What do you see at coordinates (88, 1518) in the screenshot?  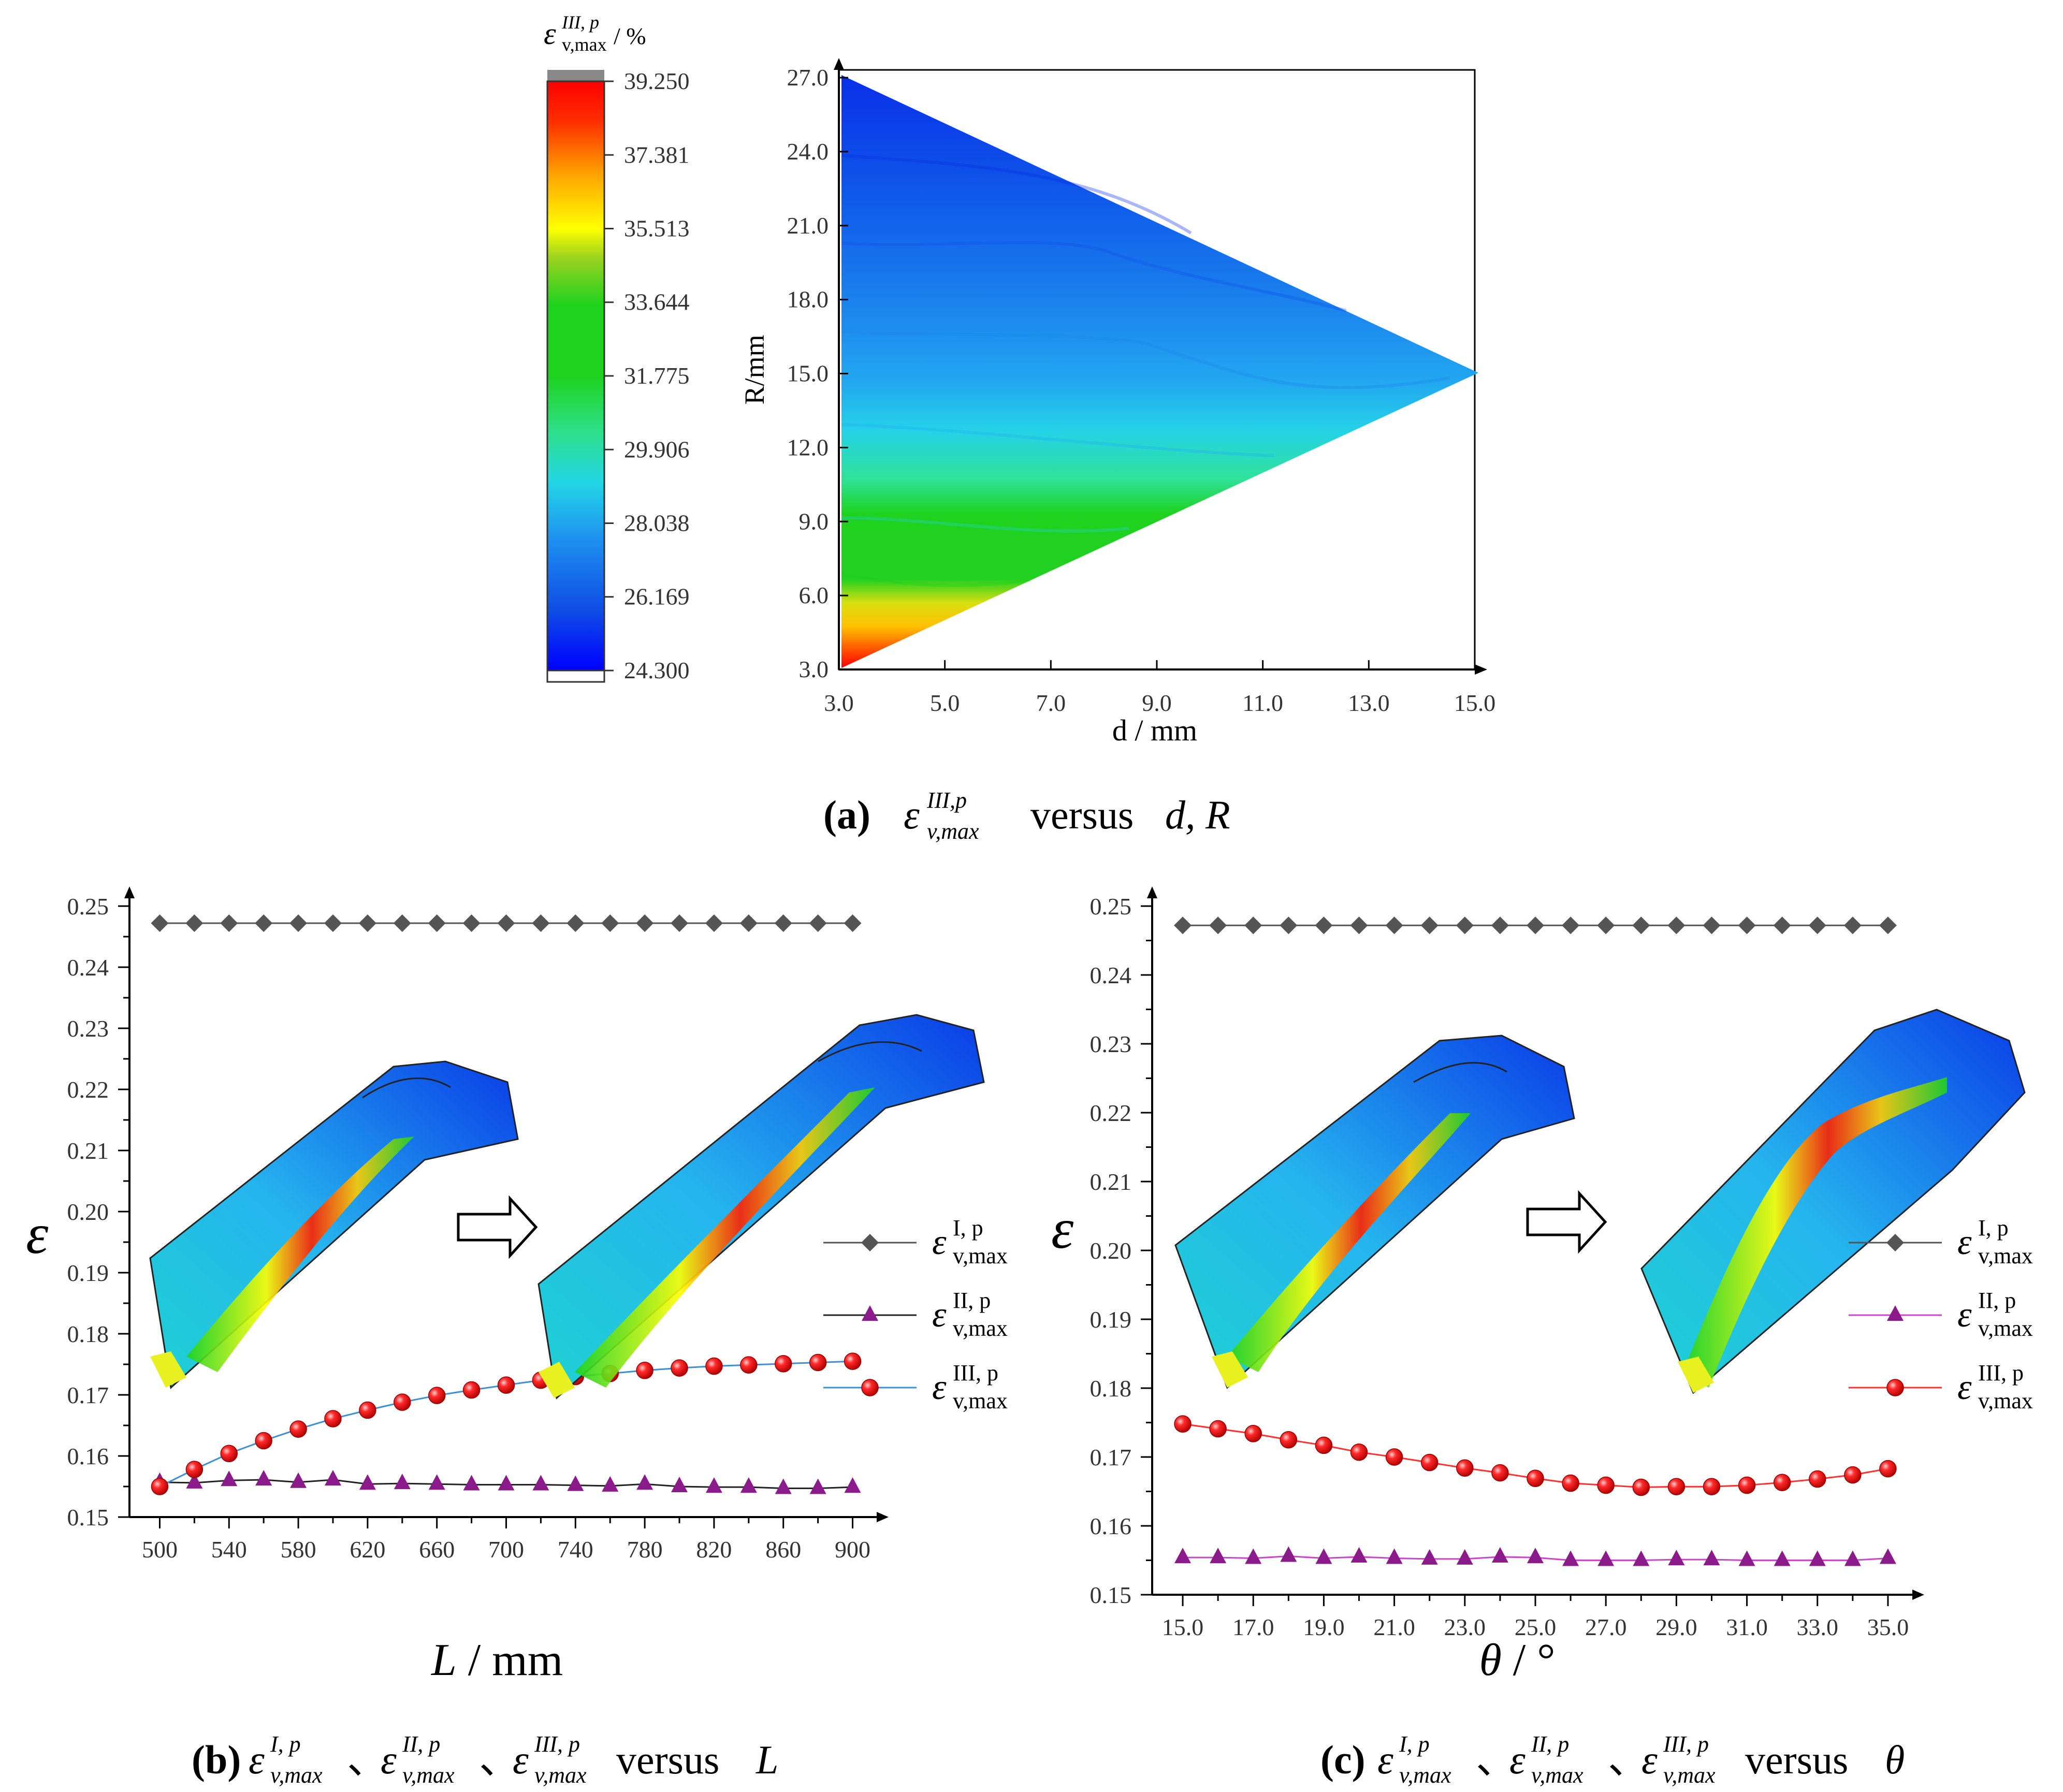 I see `b-ytick-label: 0.15` at bounding box center [88, 1518].